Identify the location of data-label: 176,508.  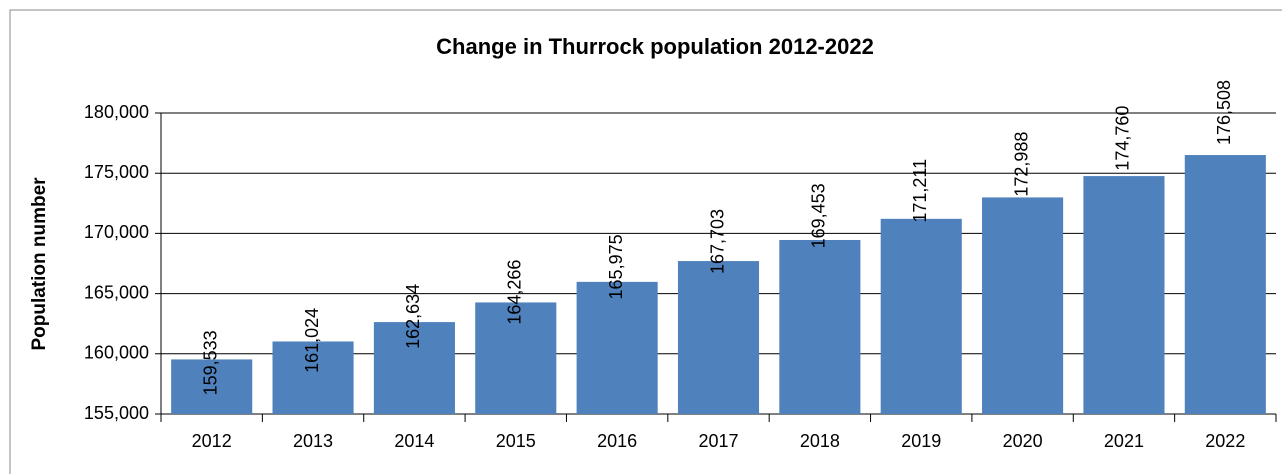
(1224, 112).